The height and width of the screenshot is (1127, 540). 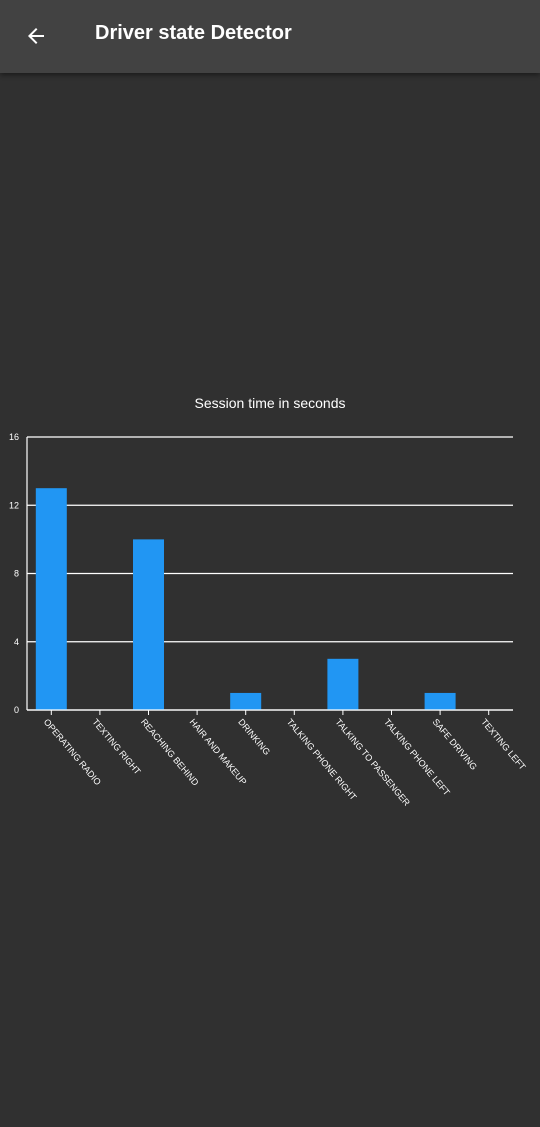 I want to click on x-tick-label: SAFE DRIVING, so click(x=455, y=744).